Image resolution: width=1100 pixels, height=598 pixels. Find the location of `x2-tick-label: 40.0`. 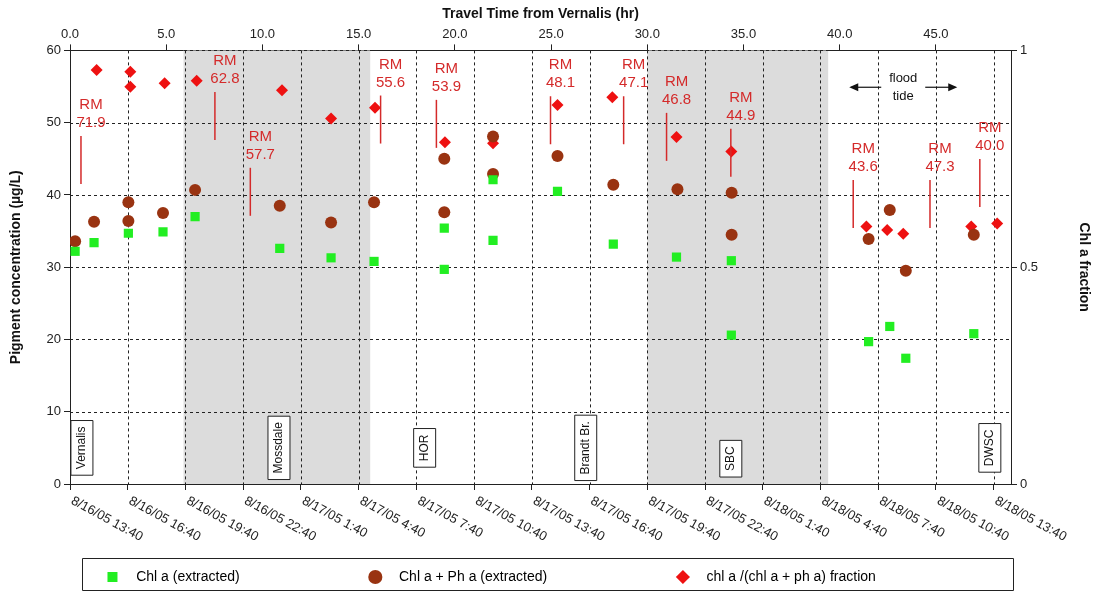

x2-tick-label: 40.0 is located at coordinates (840, 34).